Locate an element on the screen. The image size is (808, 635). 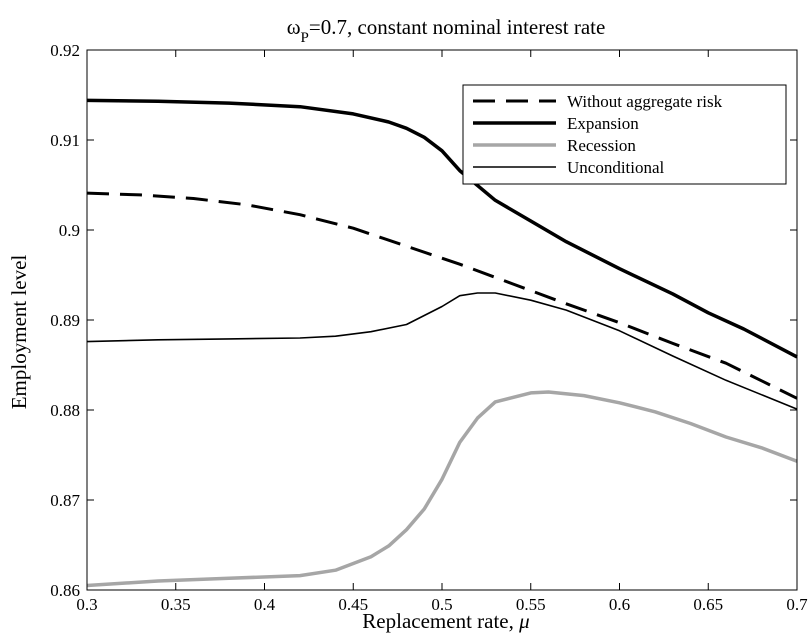
legend-label: Expansion is located at coordinates (603, 123).